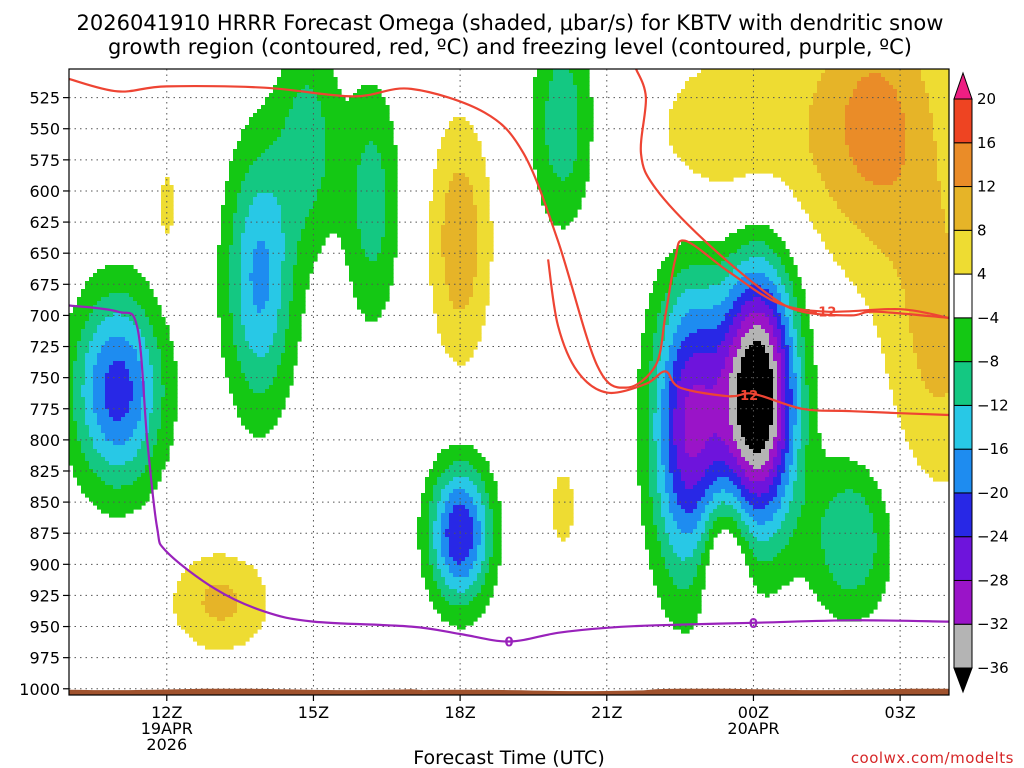  What do you see at coordinates (44, 502) in the screenshot?
I see `y-tick-label: 850` at bounding box center [44, 502].